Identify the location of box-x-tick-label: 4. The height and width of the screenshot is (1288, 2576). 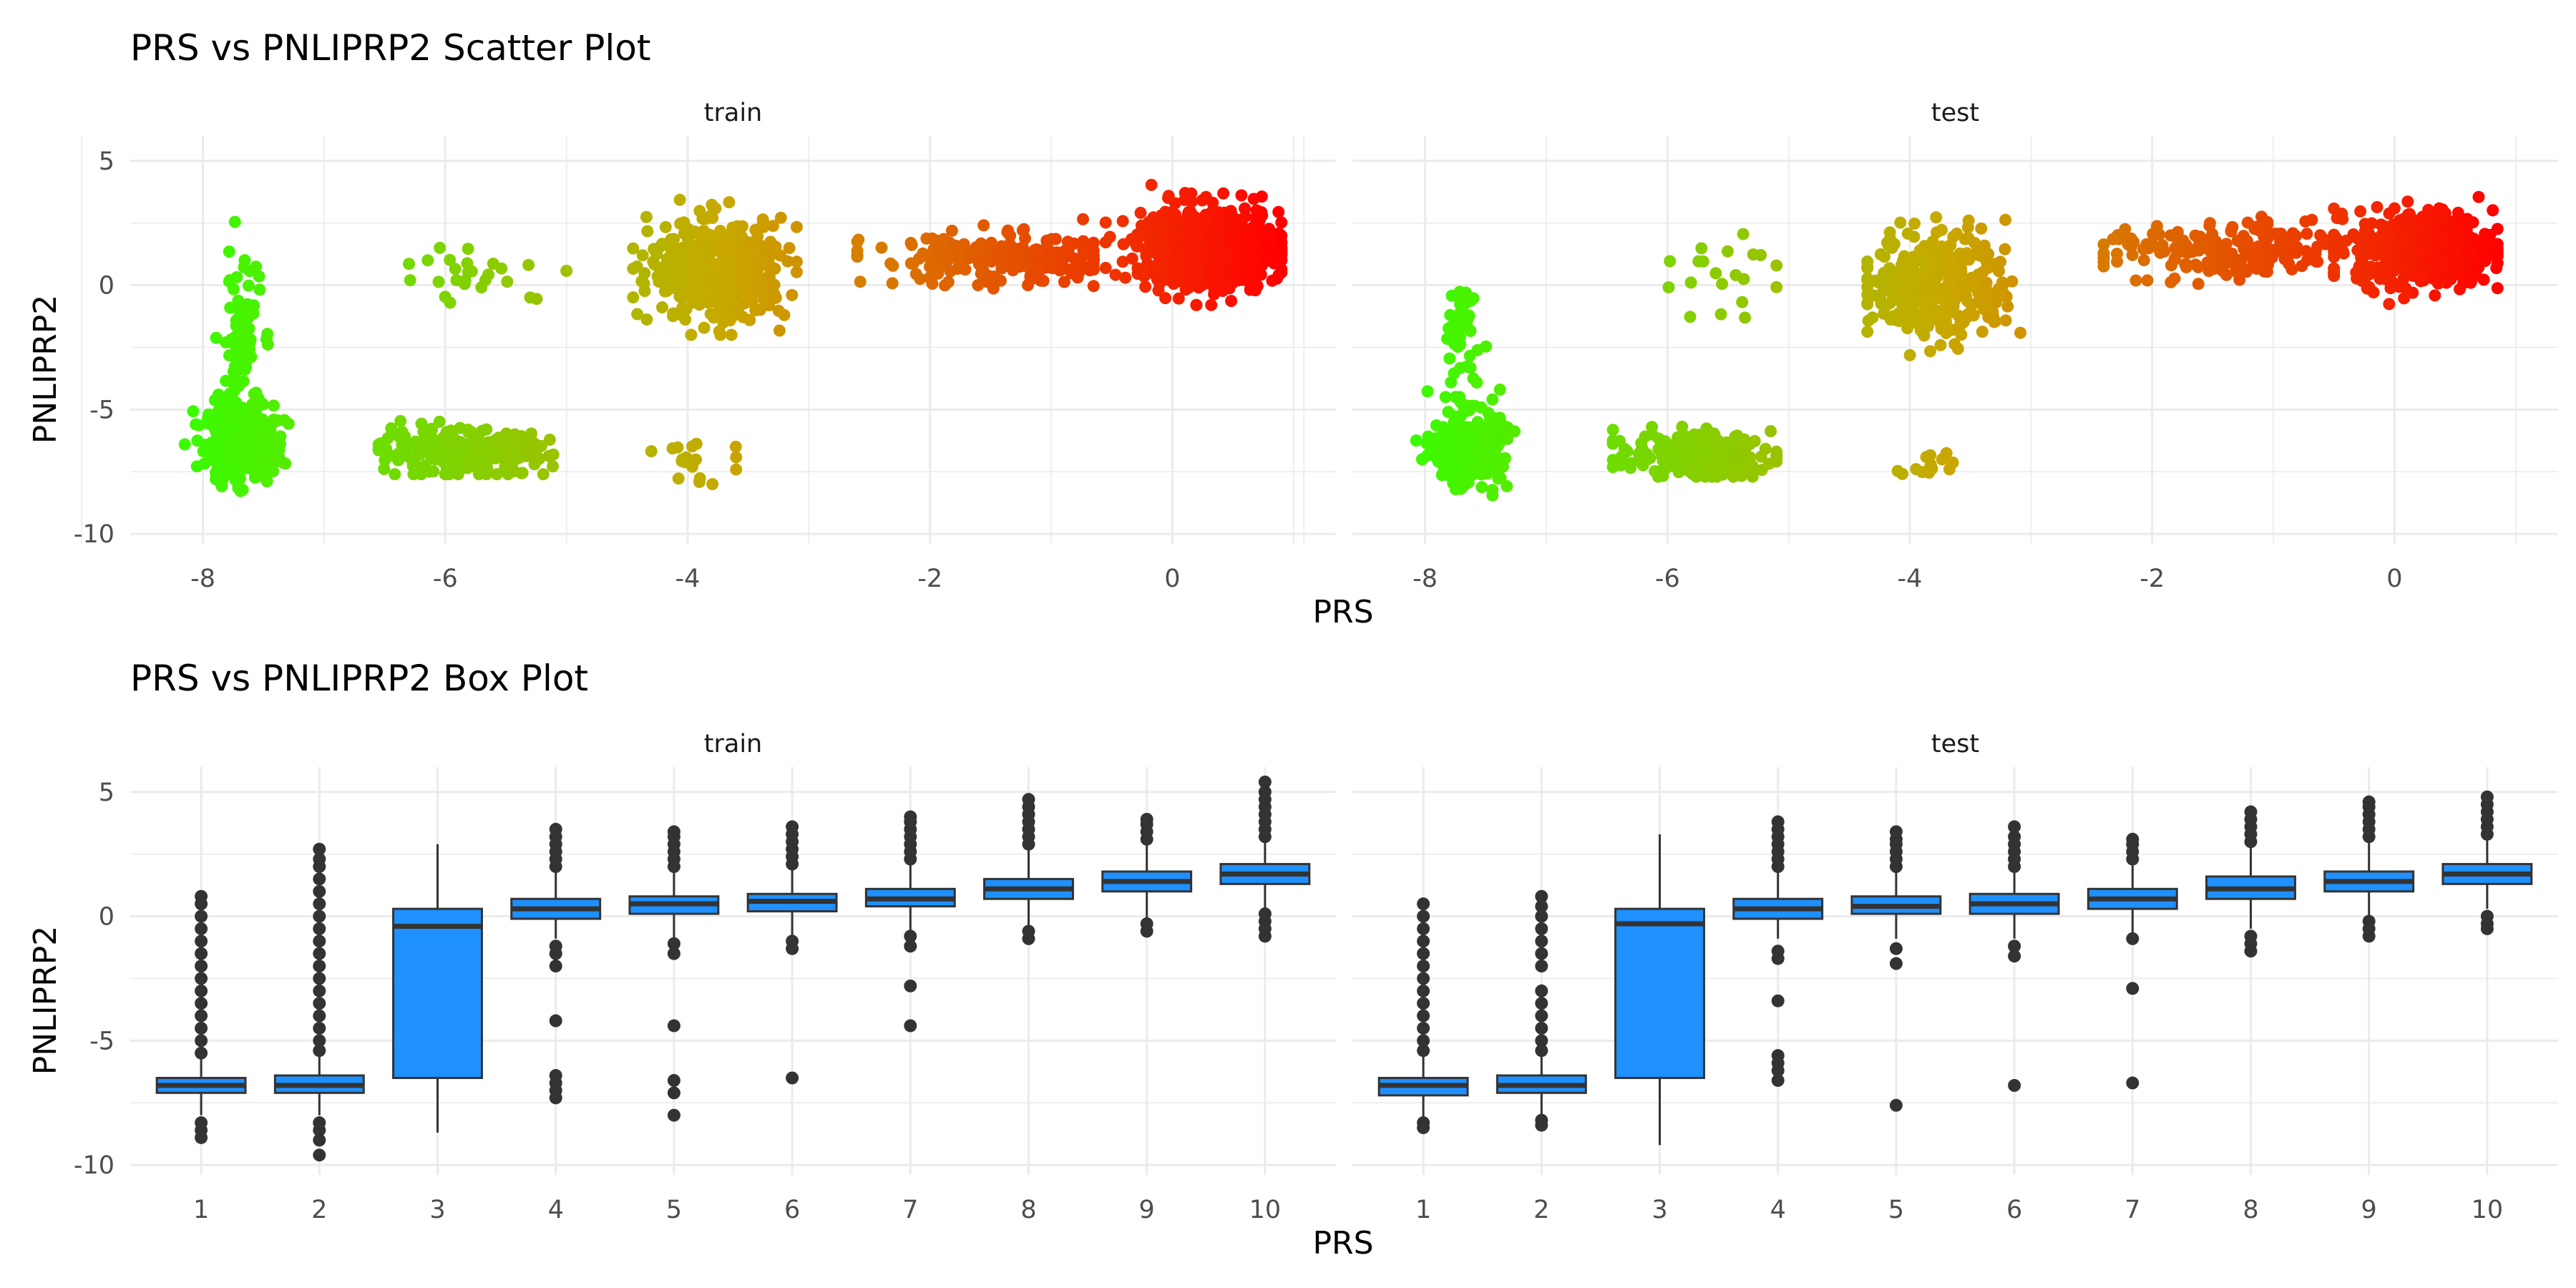
(1778, 1210).